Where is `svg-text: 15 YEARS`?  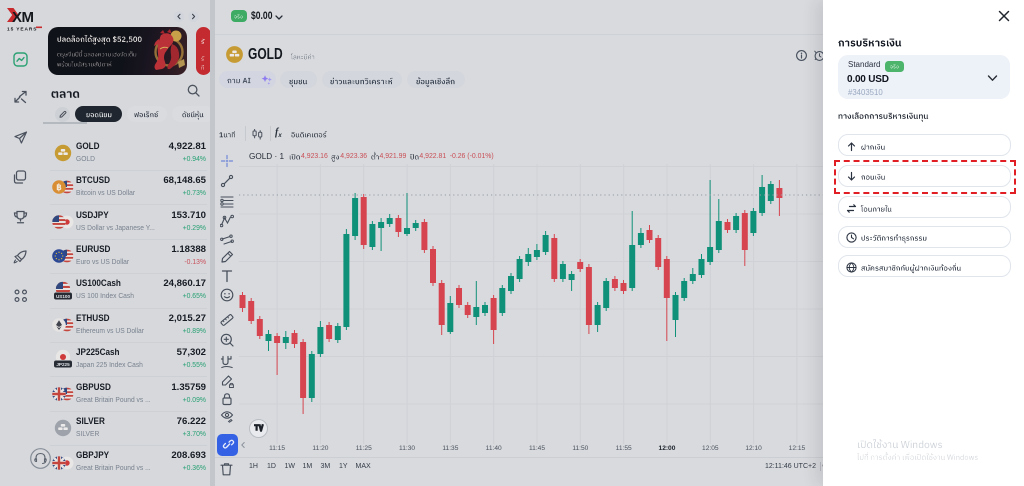 svg-text: 15 YEARS is located at coordinates (22, 30).